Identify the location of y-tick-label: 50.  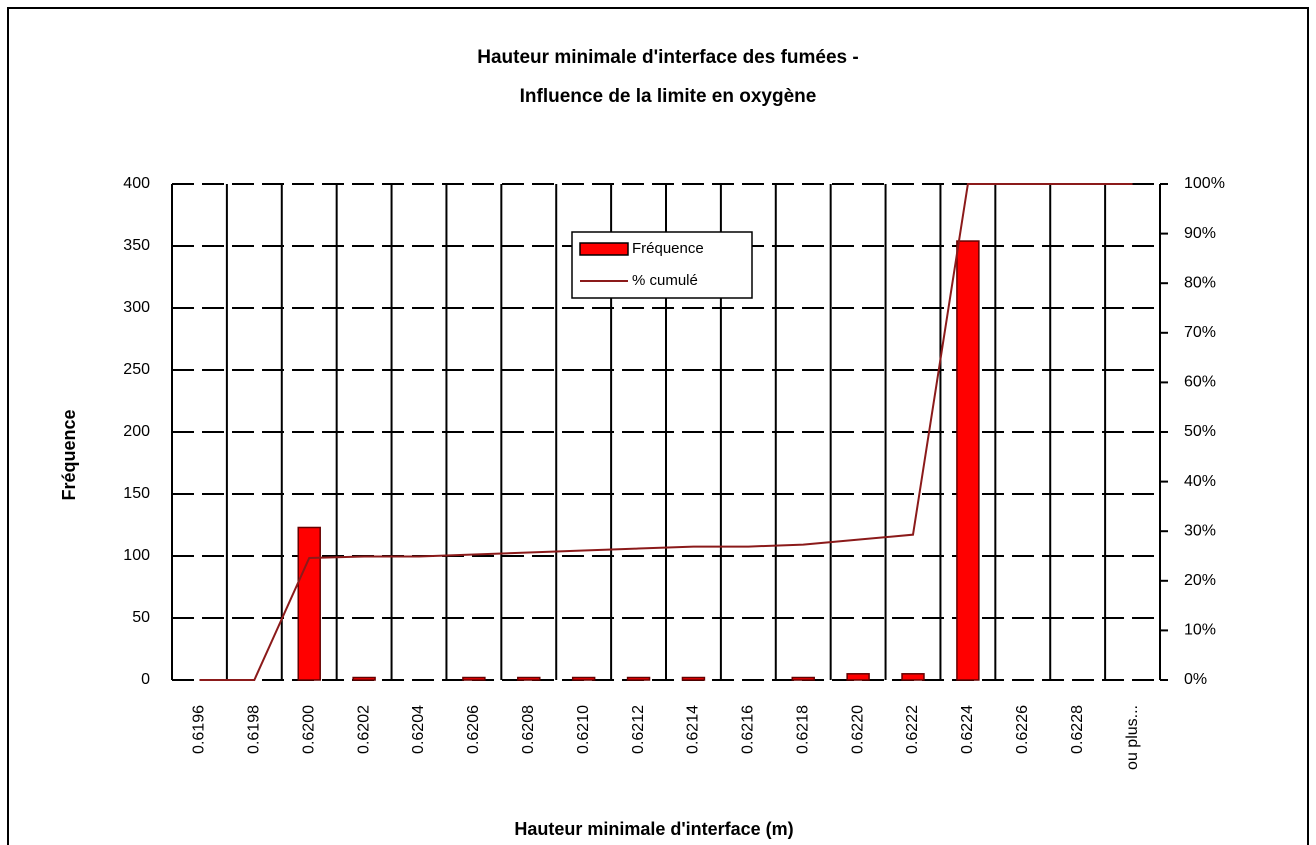
(141, 617).